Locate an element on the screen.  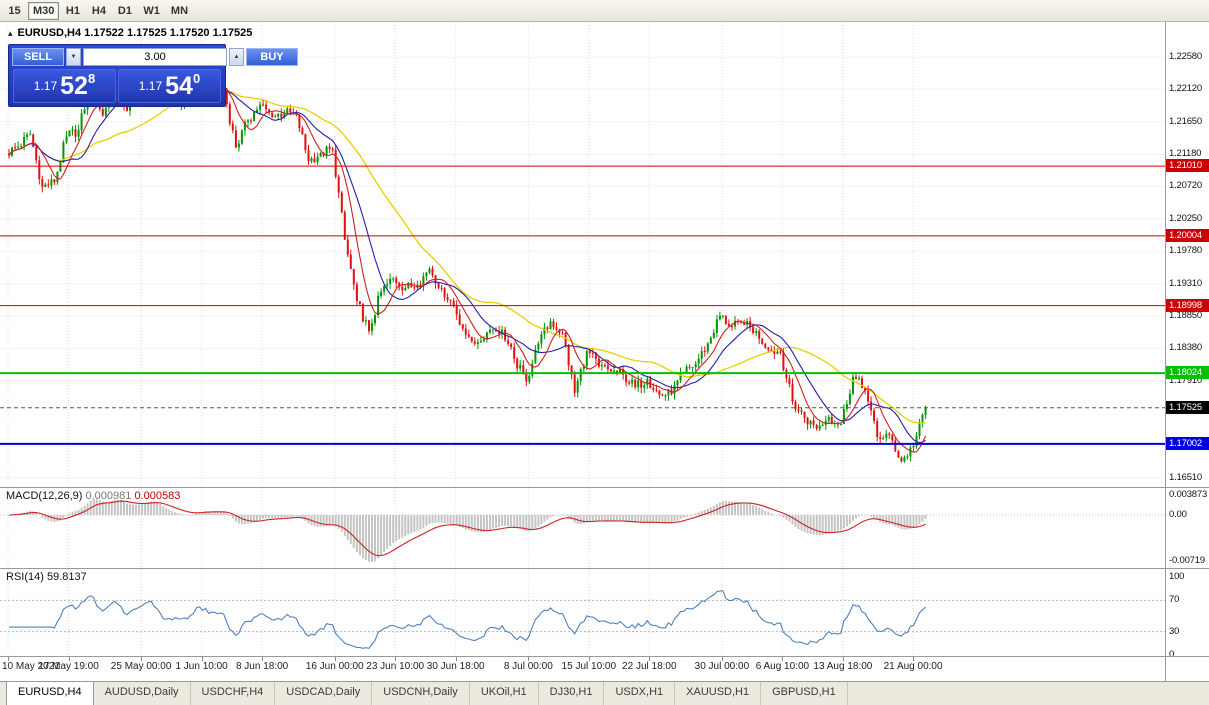
lot-increase-button: ▲ is located at coordinates (236, 57).